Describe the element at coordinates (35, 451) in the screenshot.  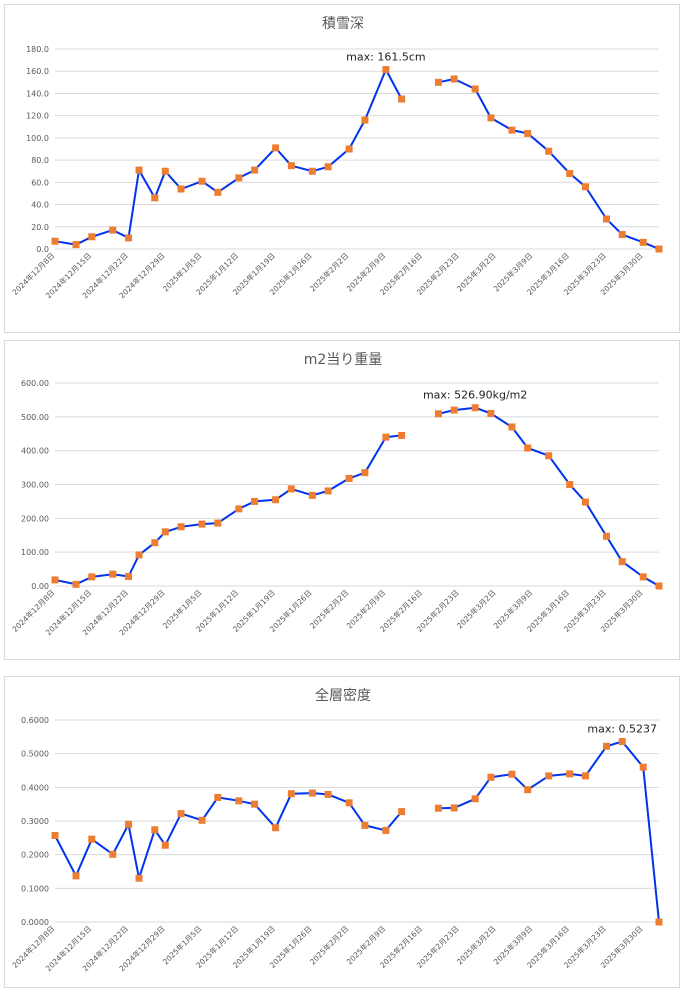
I see `y-tick-label: 400.00` at that location.